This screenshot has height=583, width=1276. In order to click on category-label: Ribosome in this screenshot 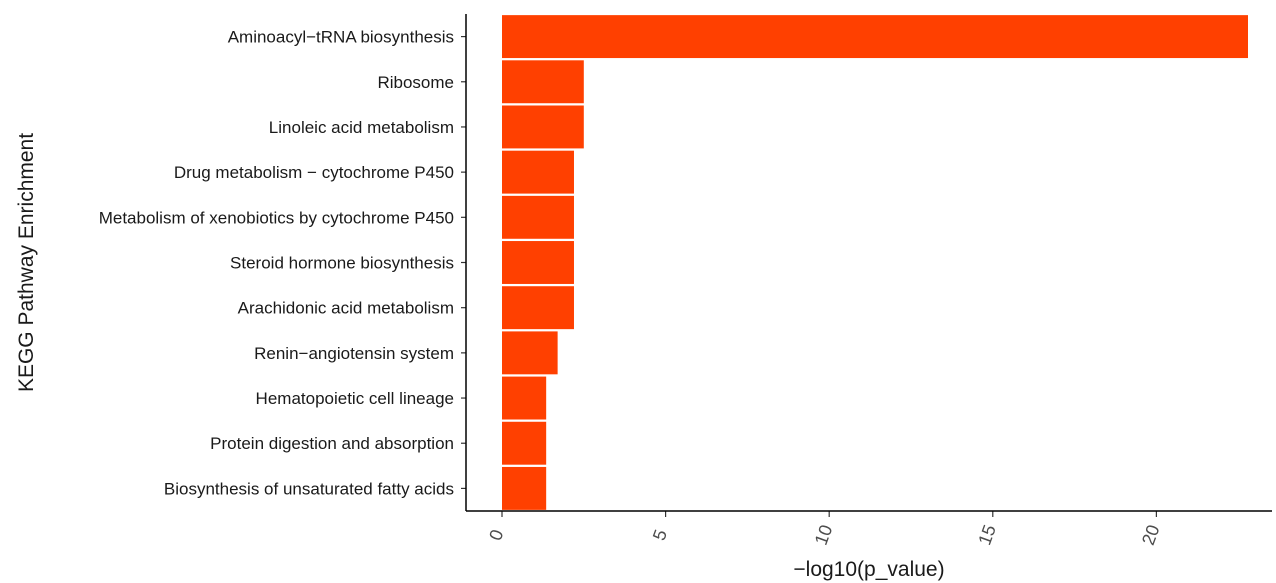, I will do `click(415, 82)`.